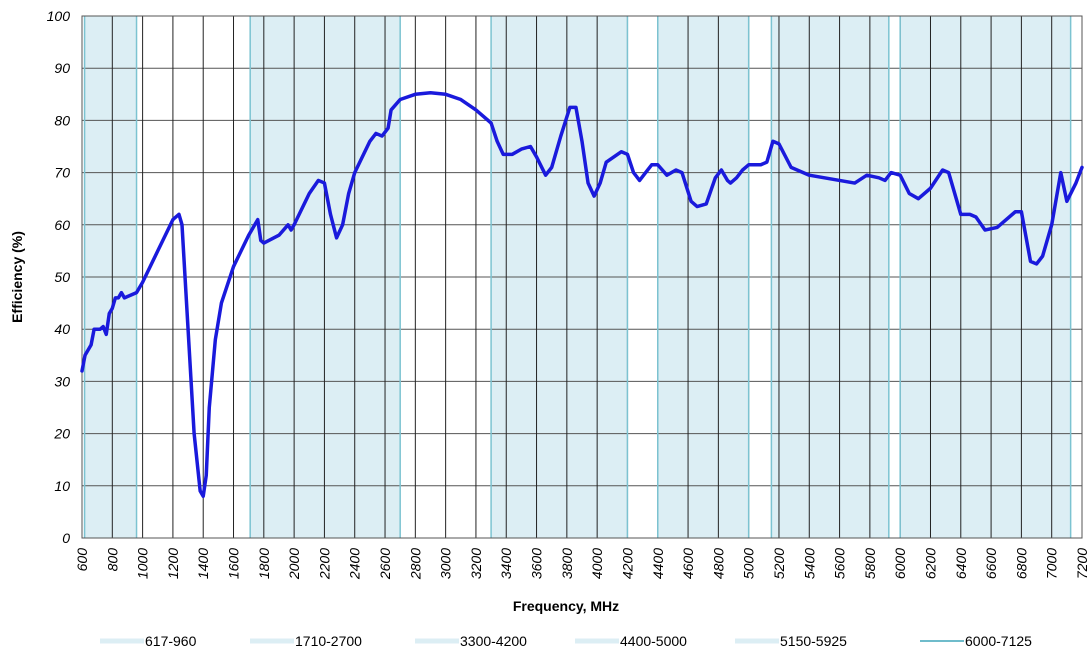 This screenshot has height=660, width=1091. Describe the element at coordinates (62, 277) in the screenshot. I see `y-tick-label: 50` at that location.